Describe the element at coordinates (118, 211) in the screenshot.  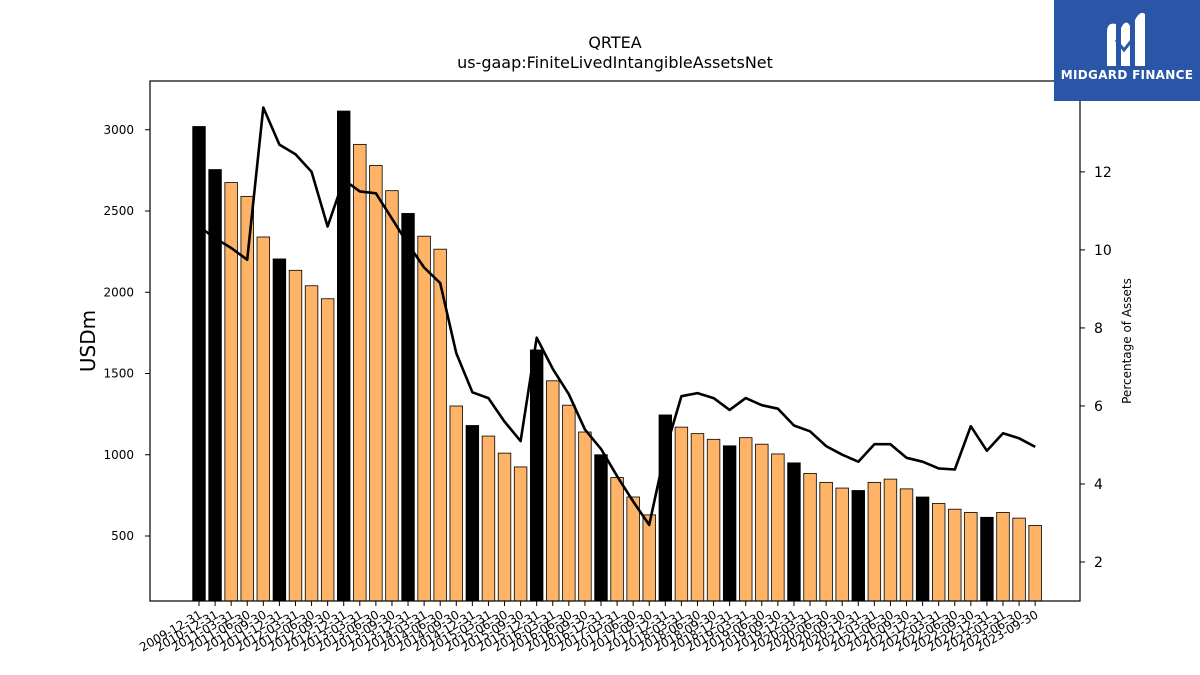
I see `y-tick-label: 2500` at that location.